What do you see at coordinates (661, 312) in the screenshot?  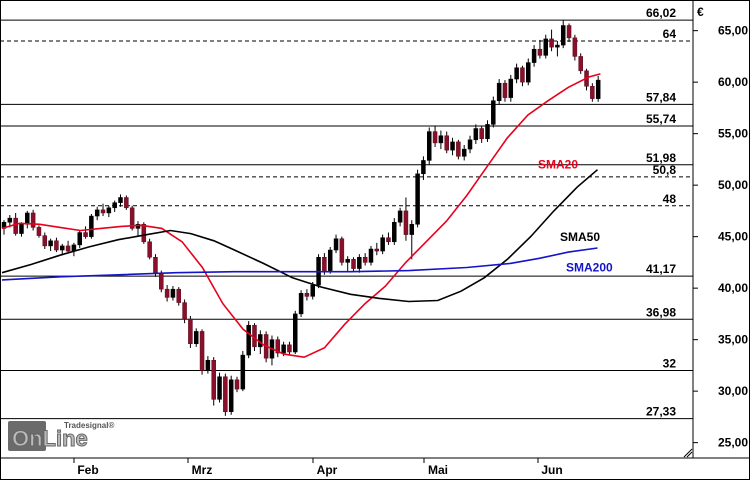 I see `level-label: 36,98` at bounding box center [661, 312].